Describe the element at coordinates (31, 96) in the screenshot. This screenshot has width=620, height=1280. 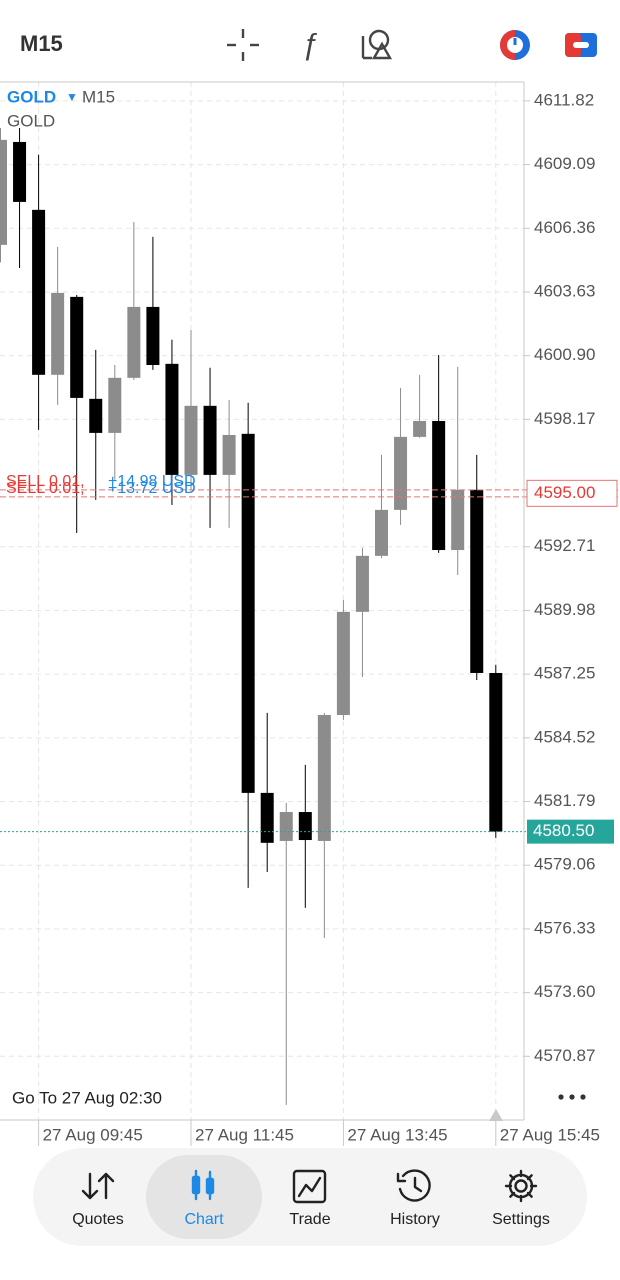
I see `symbol-name: GOLD` at that location.